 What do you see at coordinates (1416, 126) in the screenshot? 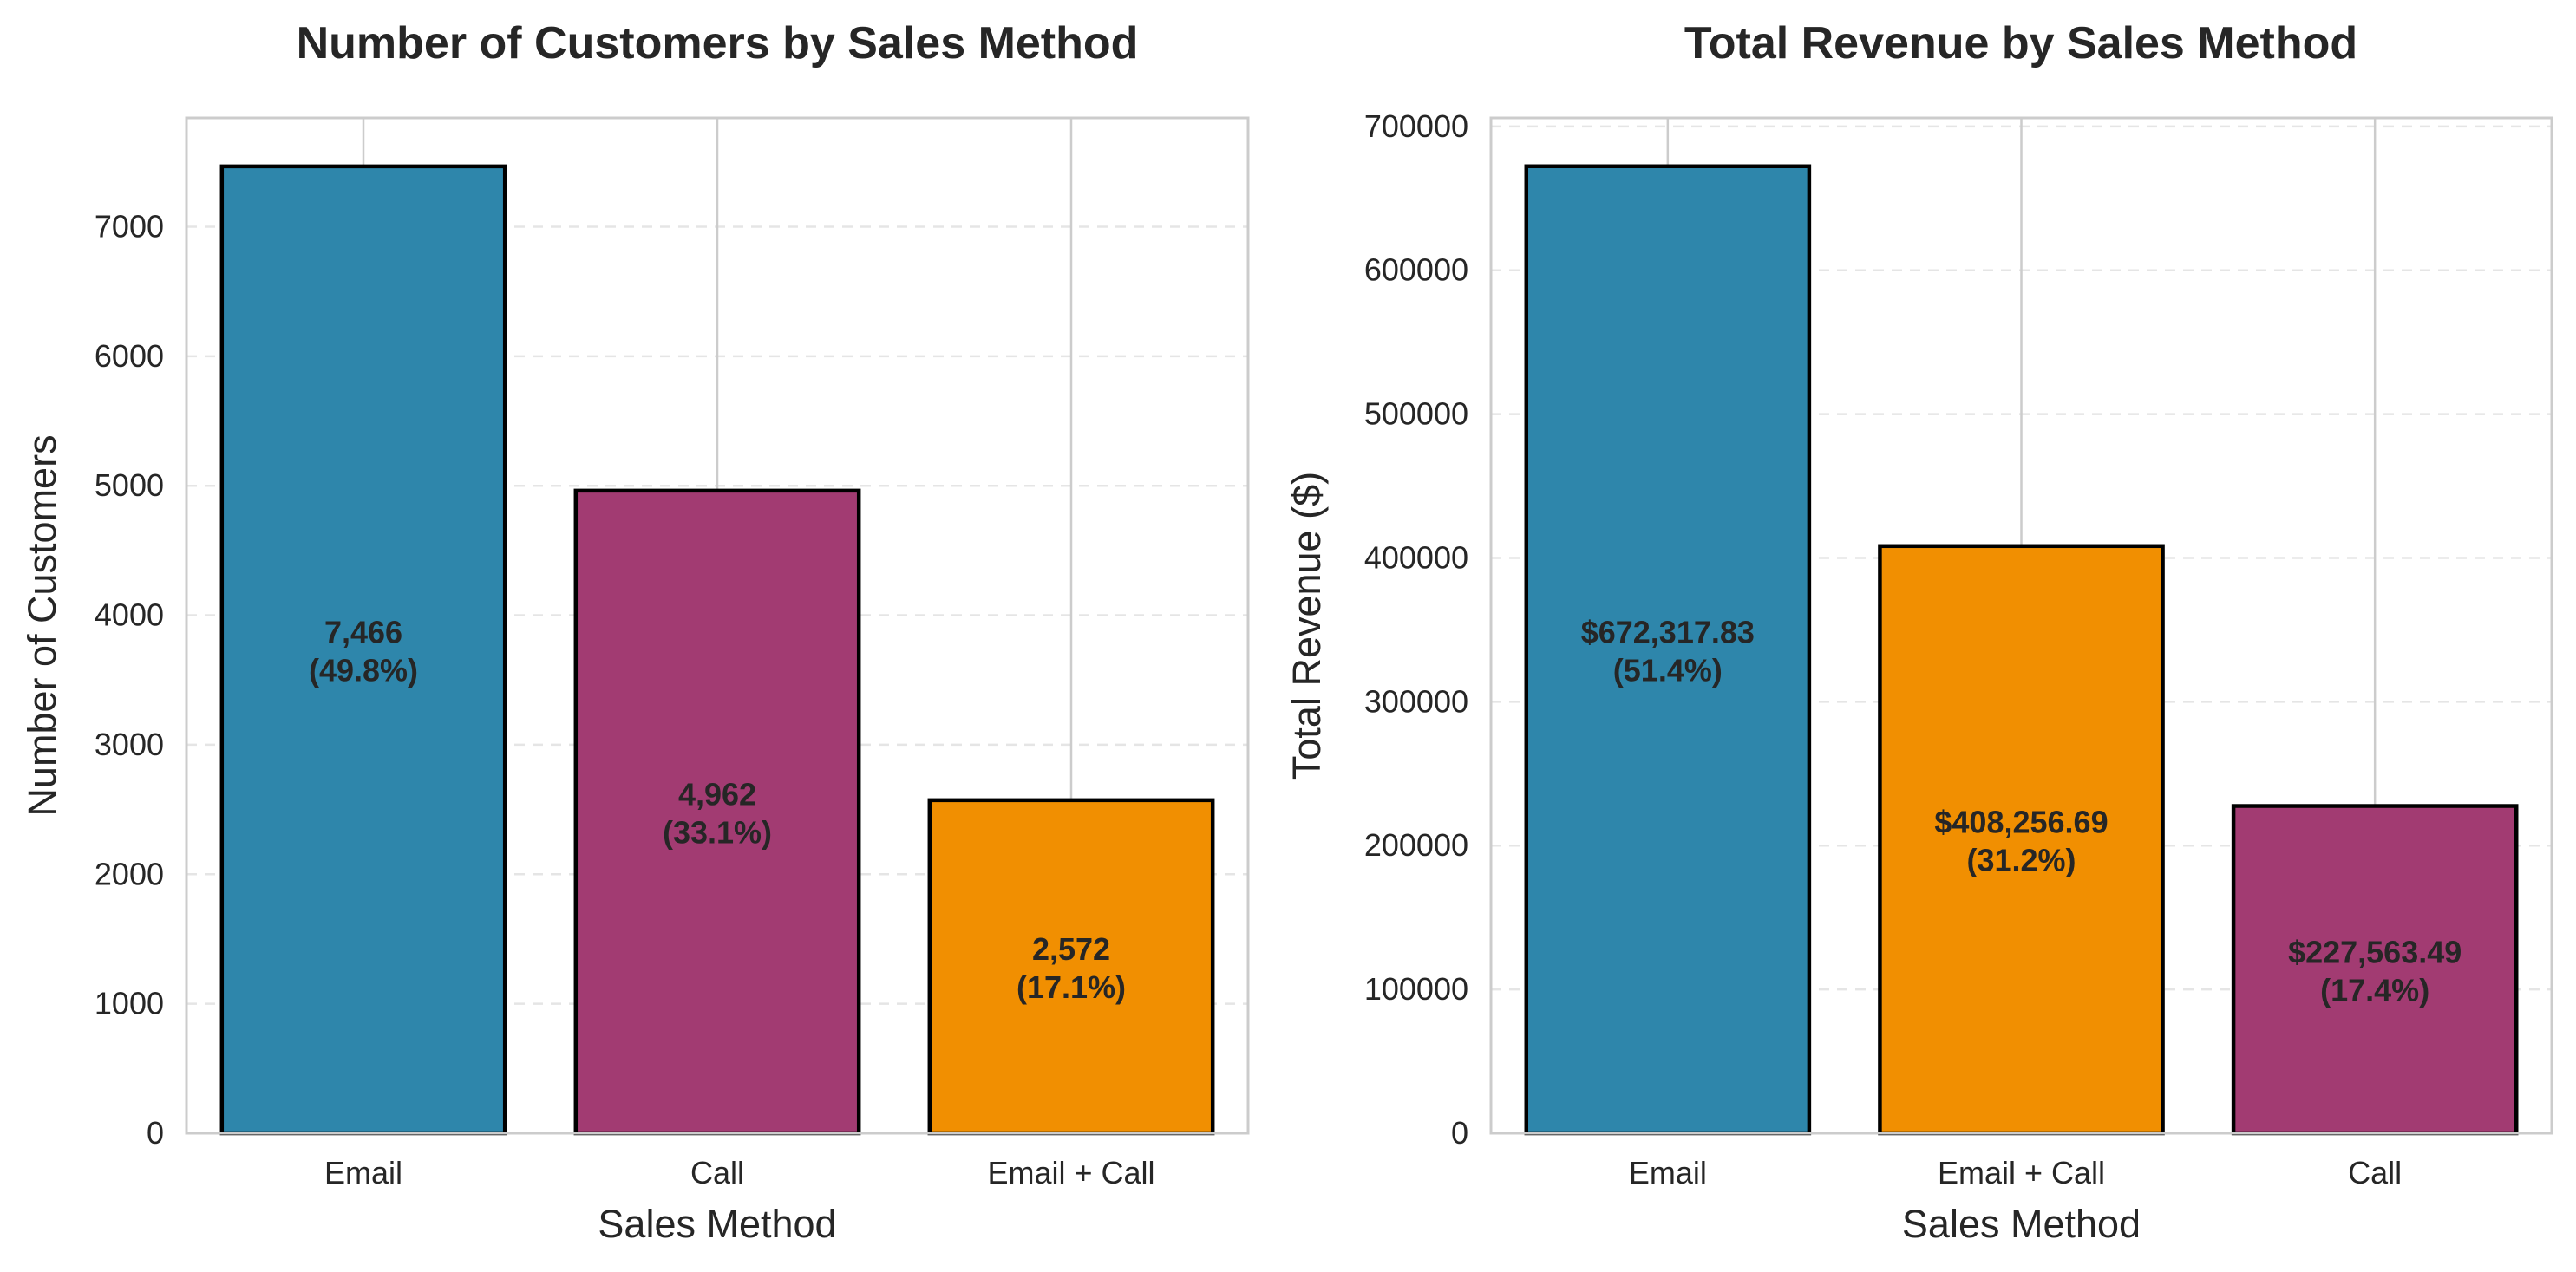
I see `y-tick-label: 700000` at bounding box center [1416, 126].